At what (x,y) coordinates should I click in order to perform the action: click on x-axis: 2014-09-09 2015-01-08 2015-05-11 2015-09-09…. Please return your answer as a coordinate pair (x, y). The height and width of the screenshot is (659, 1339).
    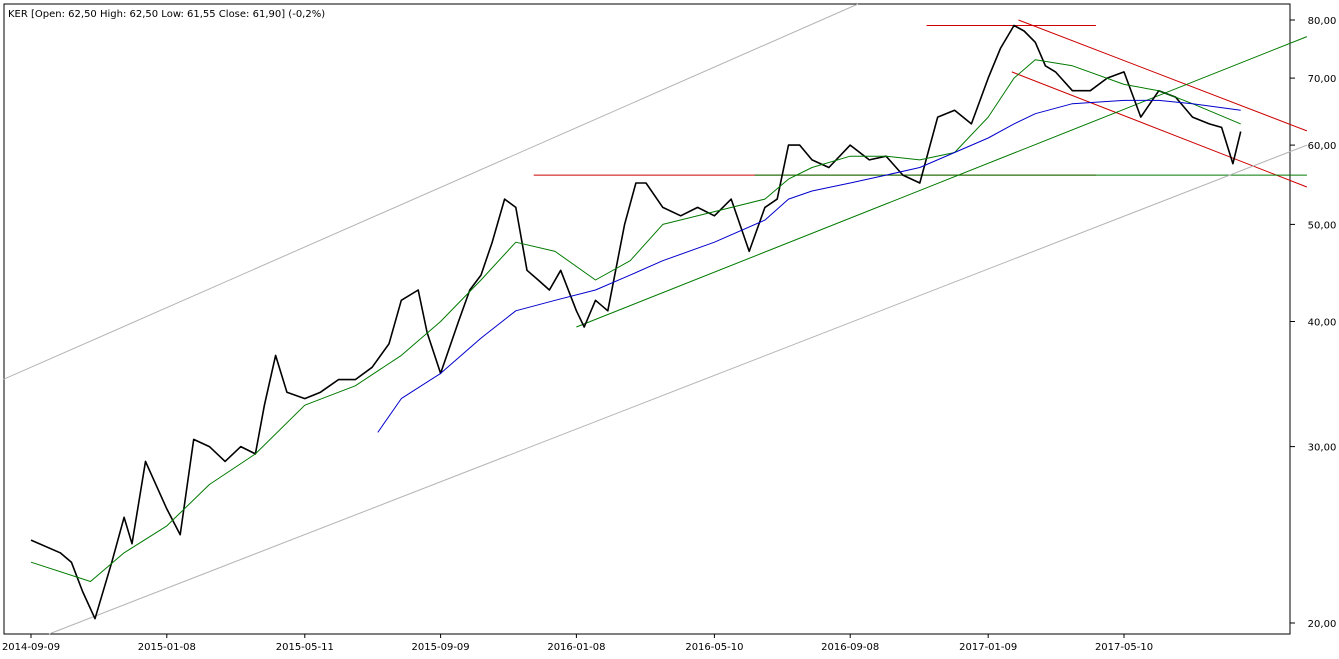
    Looking at the image, I should click on (577, 643).